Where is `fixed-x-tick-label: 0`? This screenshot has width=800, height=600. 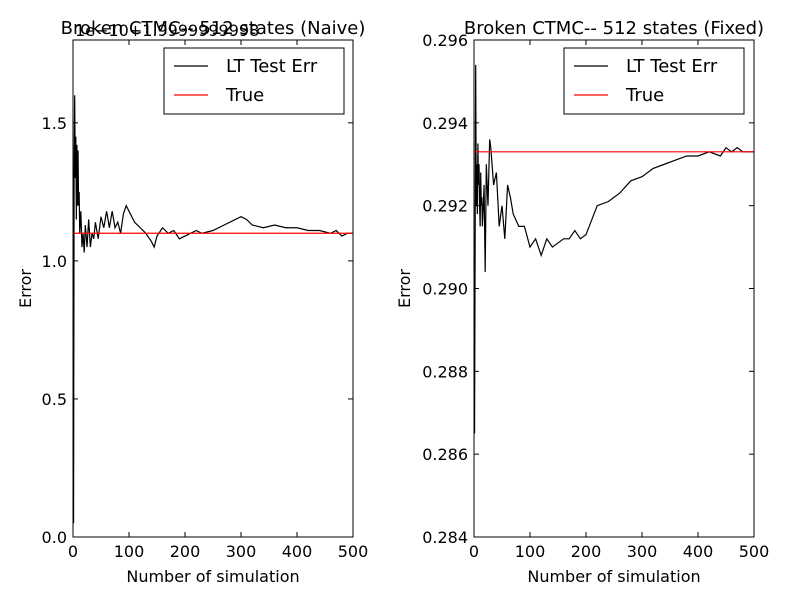
fixed-x-tick-label: 0 is located at coordinates (474, 551).